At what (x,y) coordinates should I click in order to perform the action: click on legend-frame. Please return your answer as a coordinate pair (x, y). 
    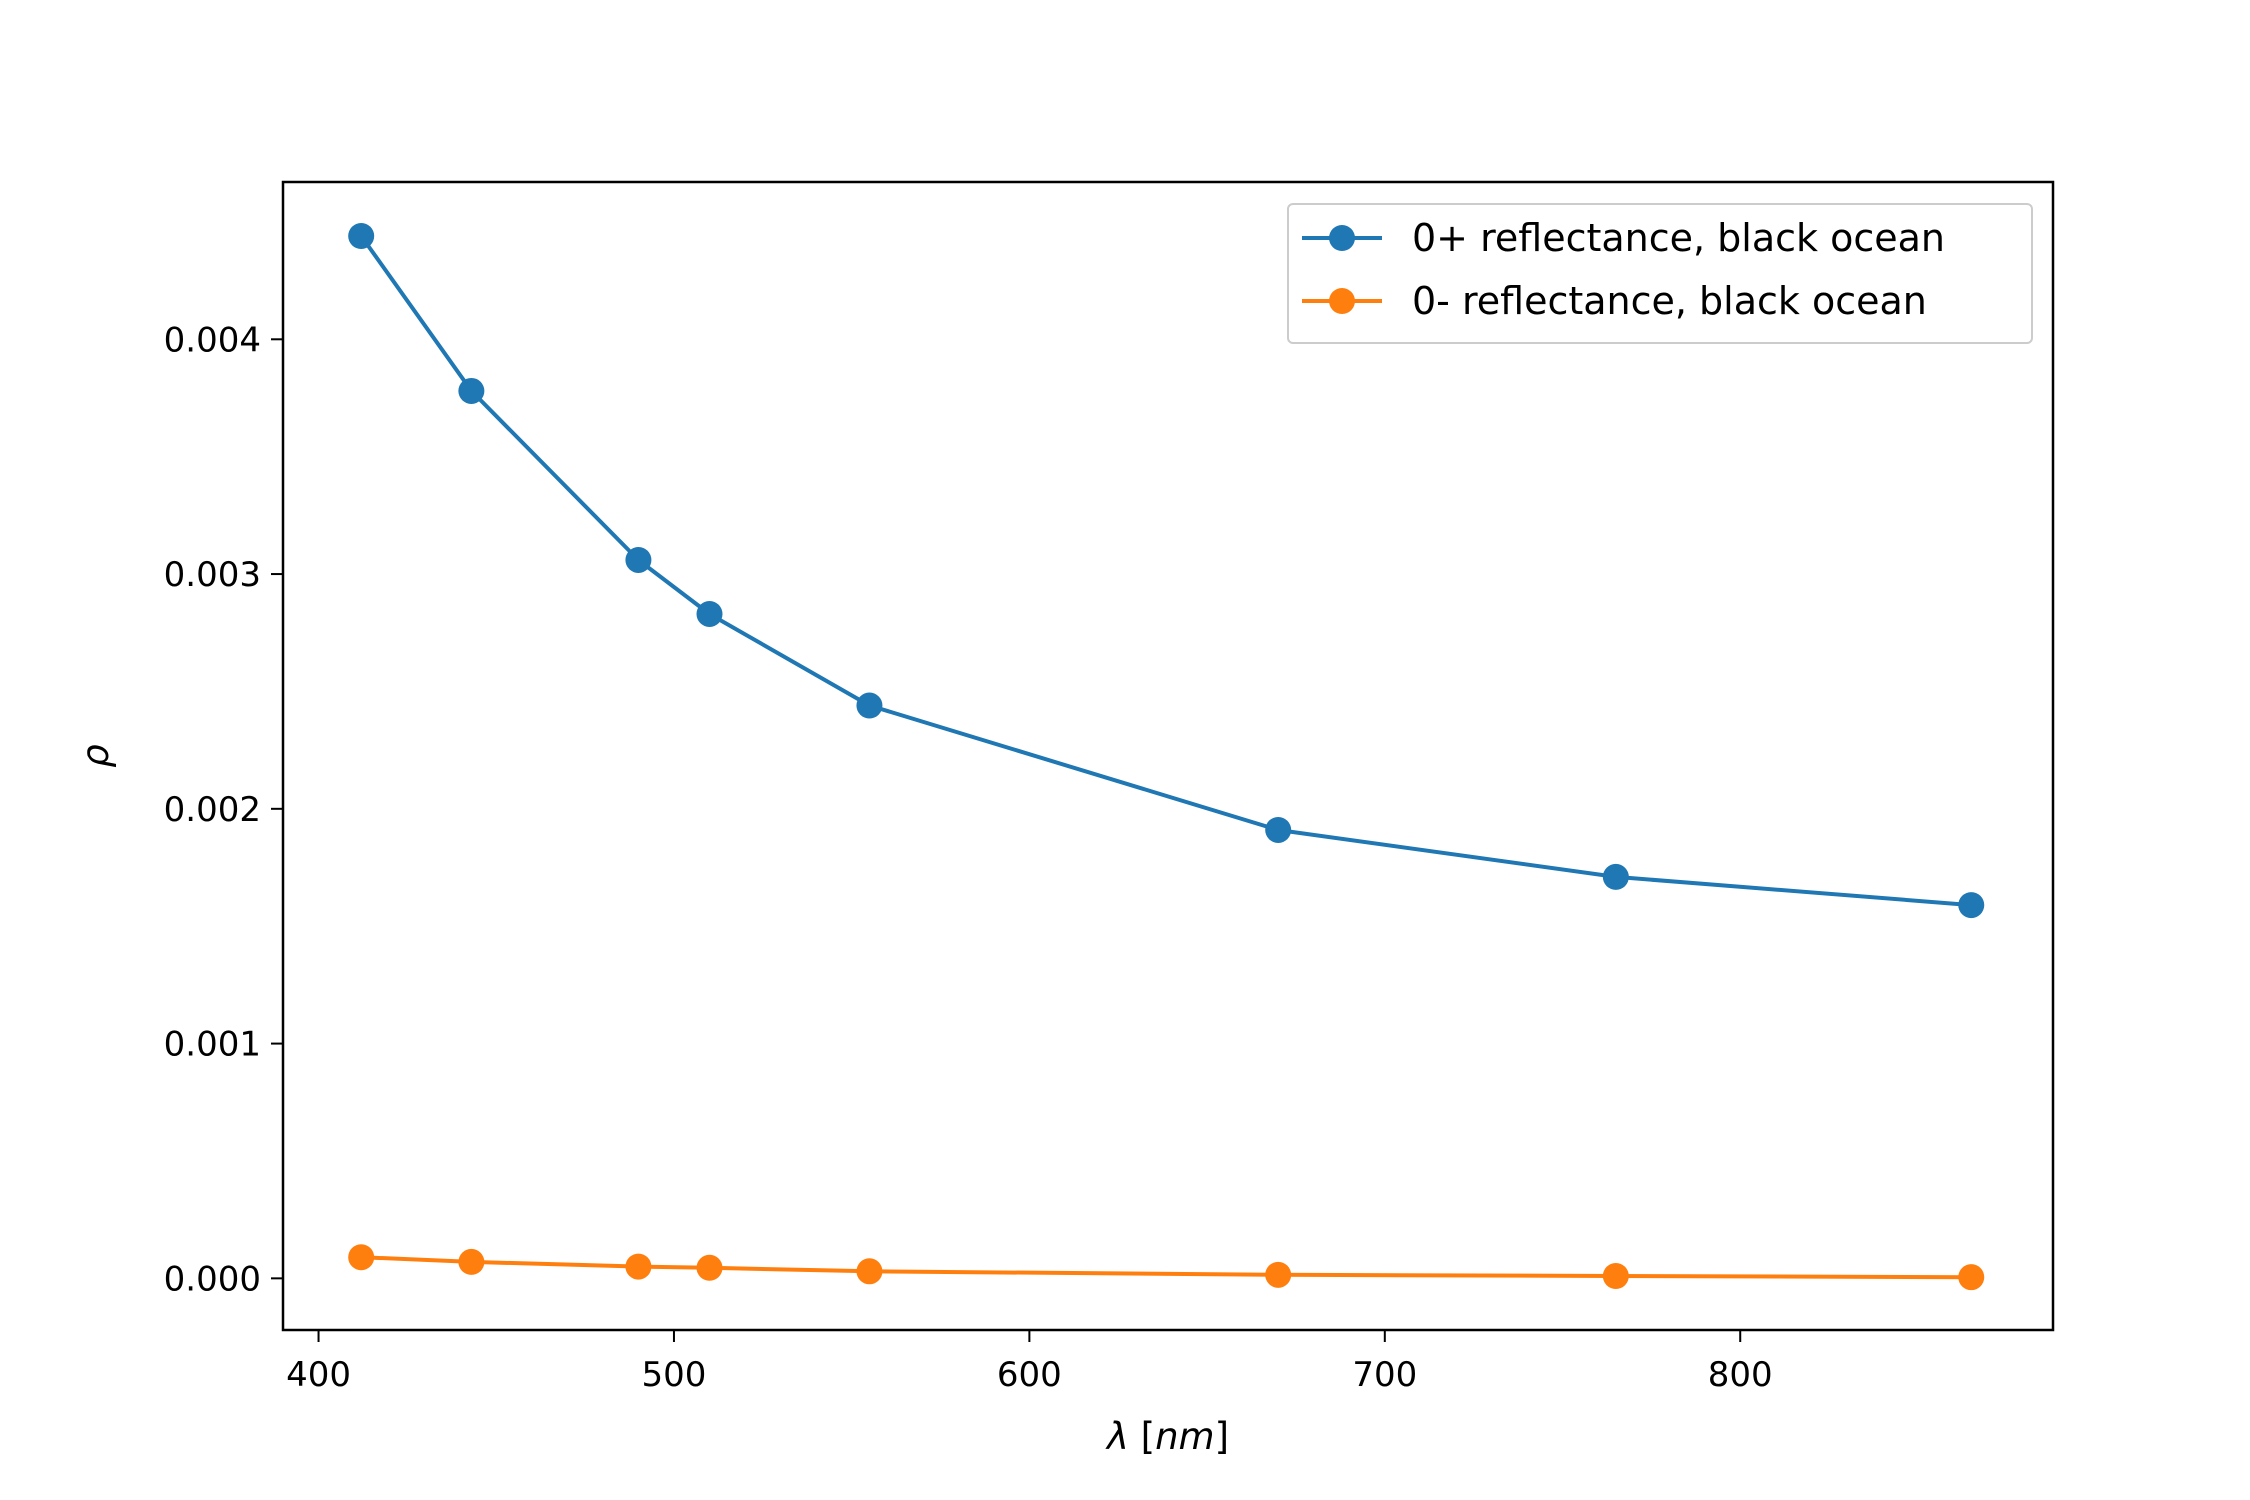
    Looking at the image, I should click on (1660, 273).